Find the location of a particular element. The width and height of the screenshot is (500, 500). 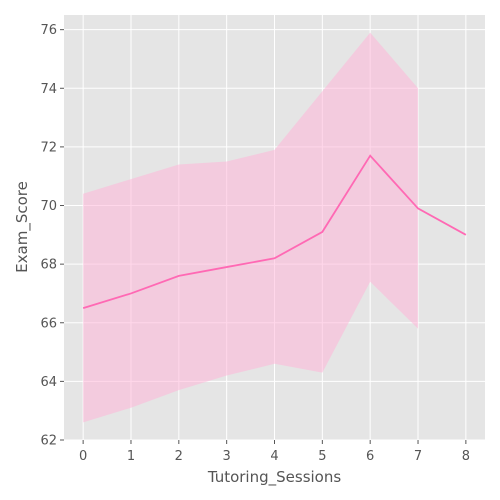

y-axis-title: Exam_Score is located at coordinates (22, 227).